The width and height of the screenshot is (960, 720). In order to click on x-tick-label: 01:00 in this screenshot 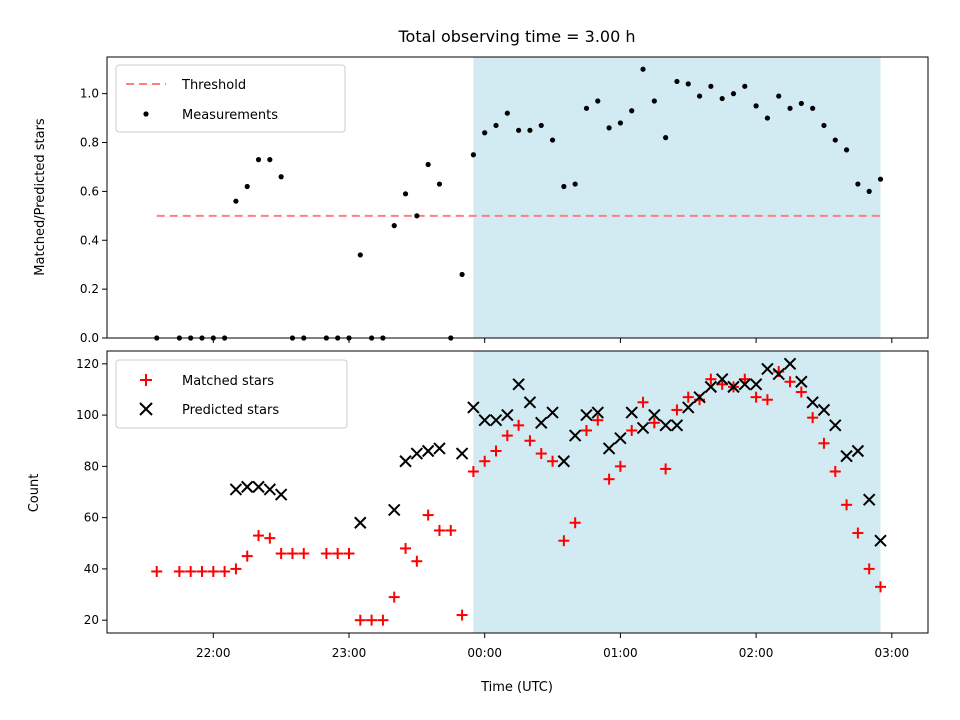, I will do `click(620, 653)`.